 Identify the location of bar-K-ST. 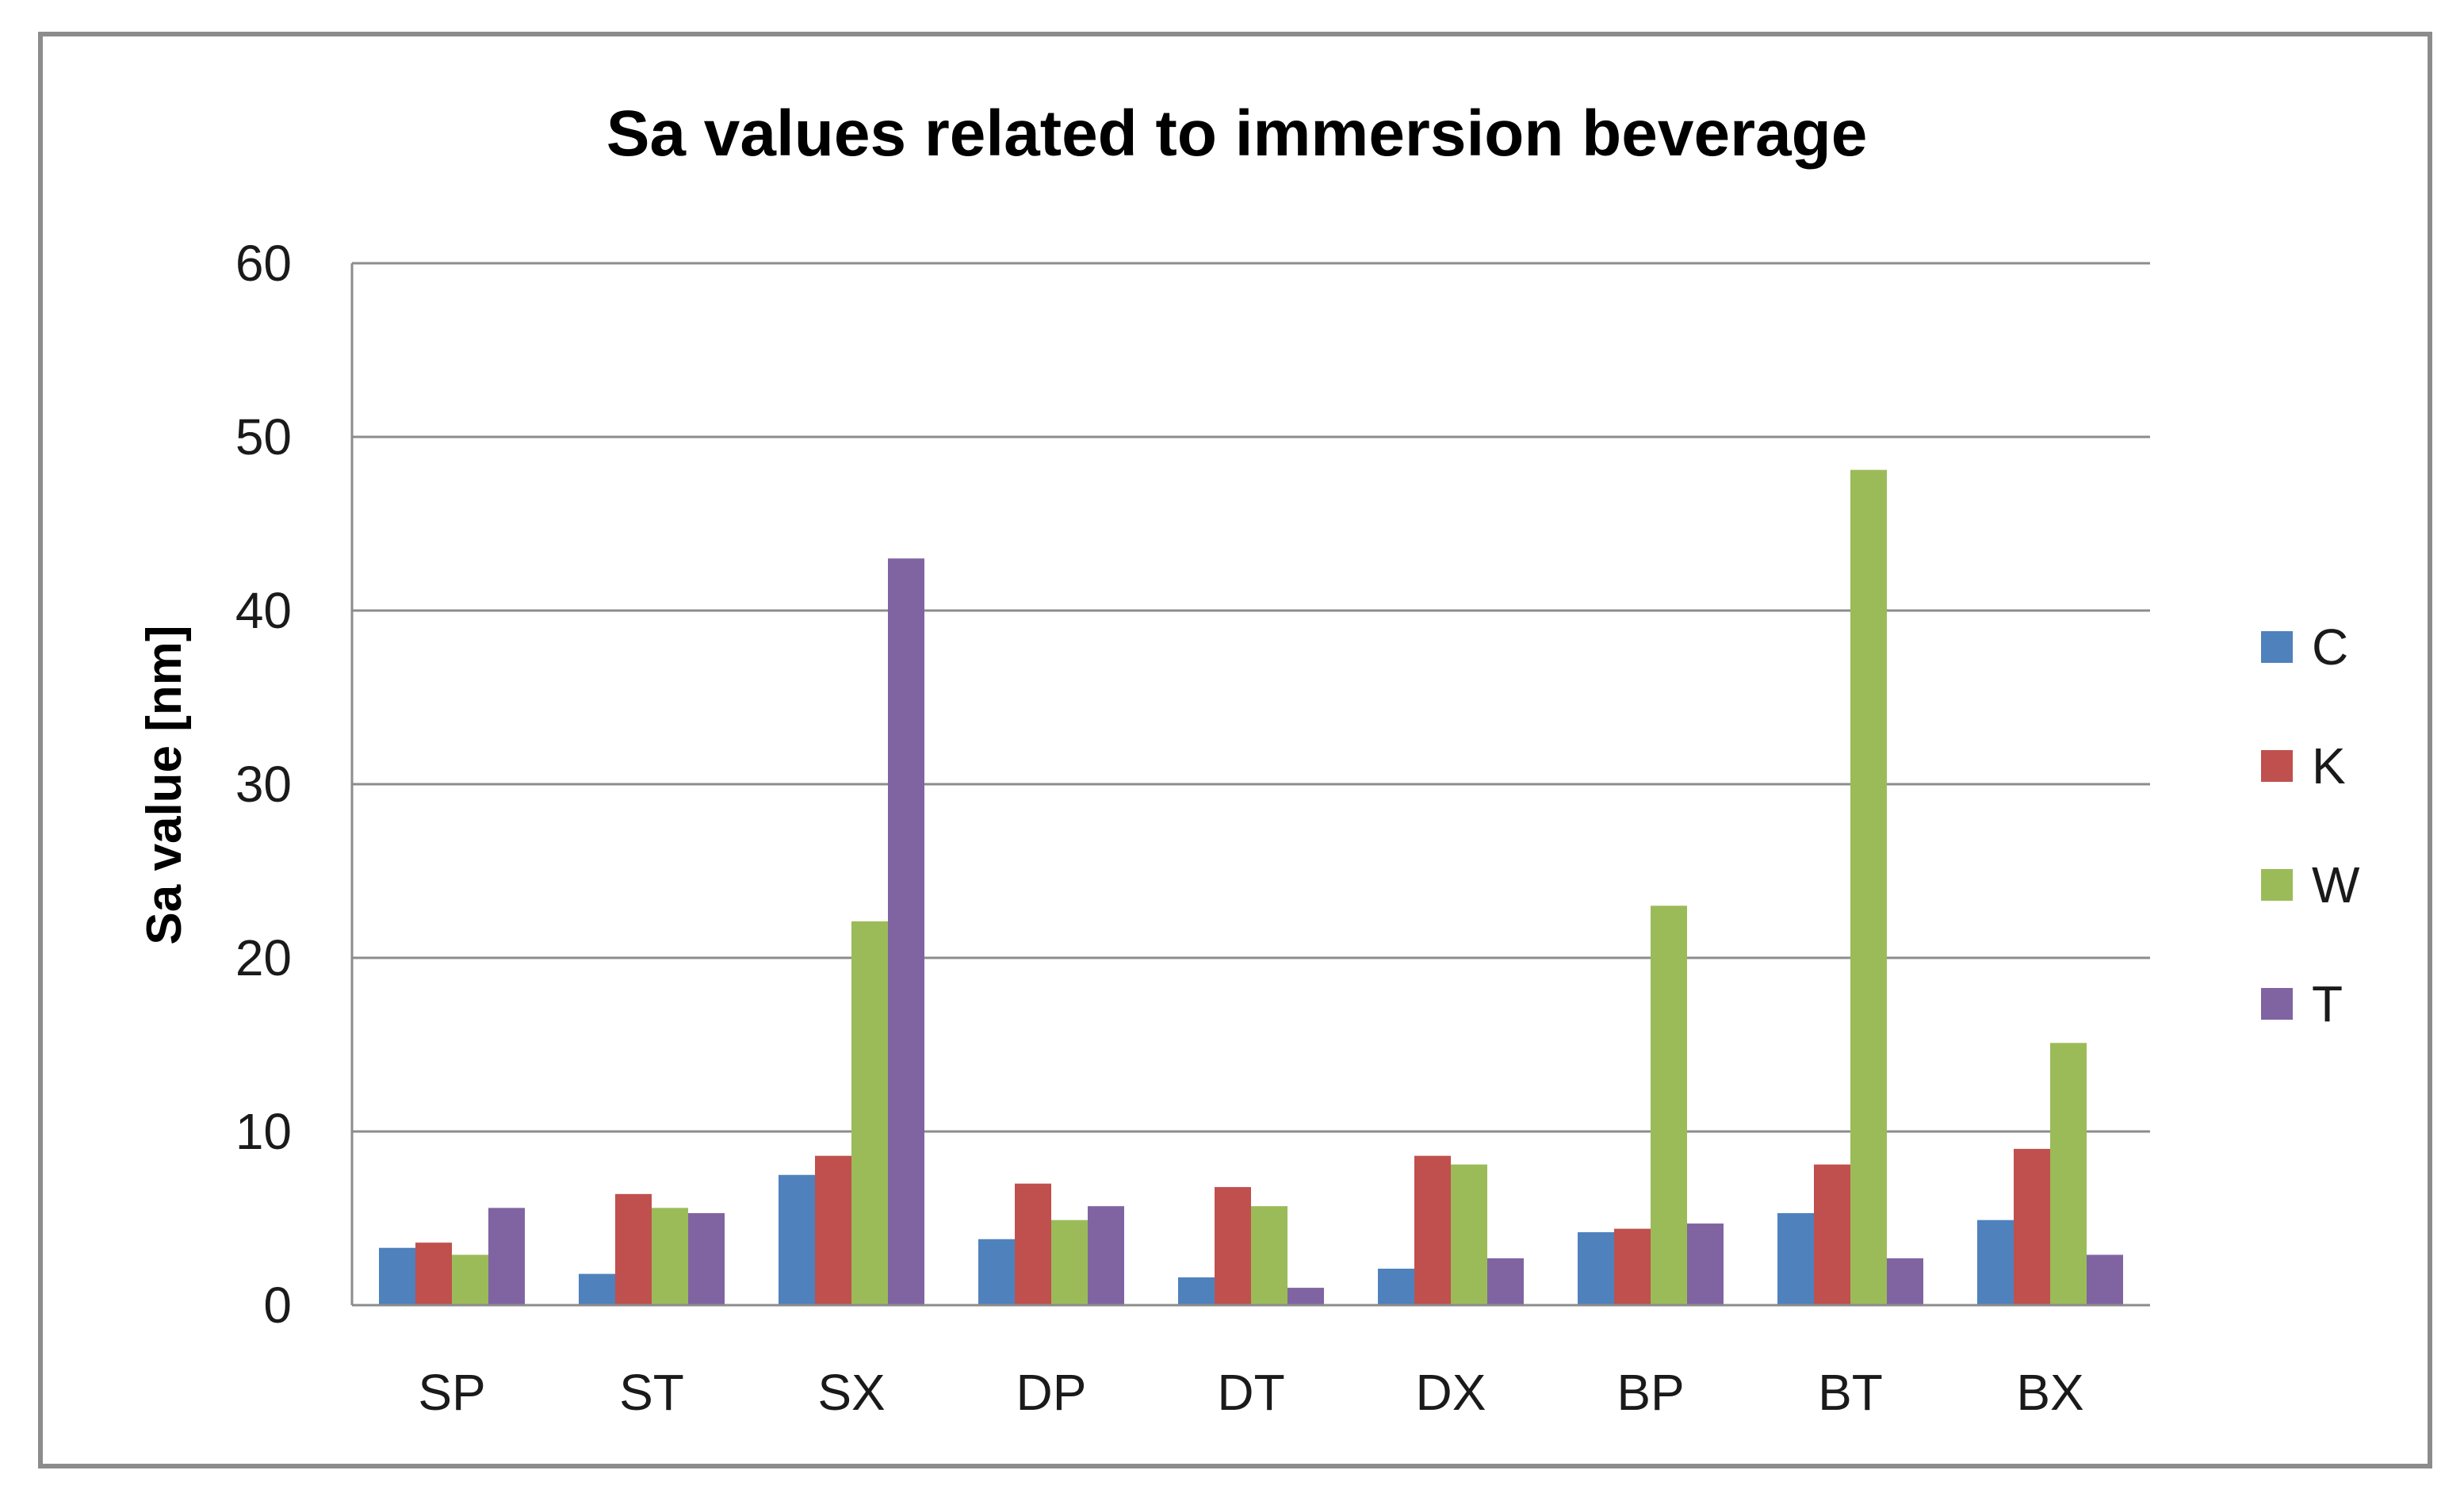
(634, 1249).